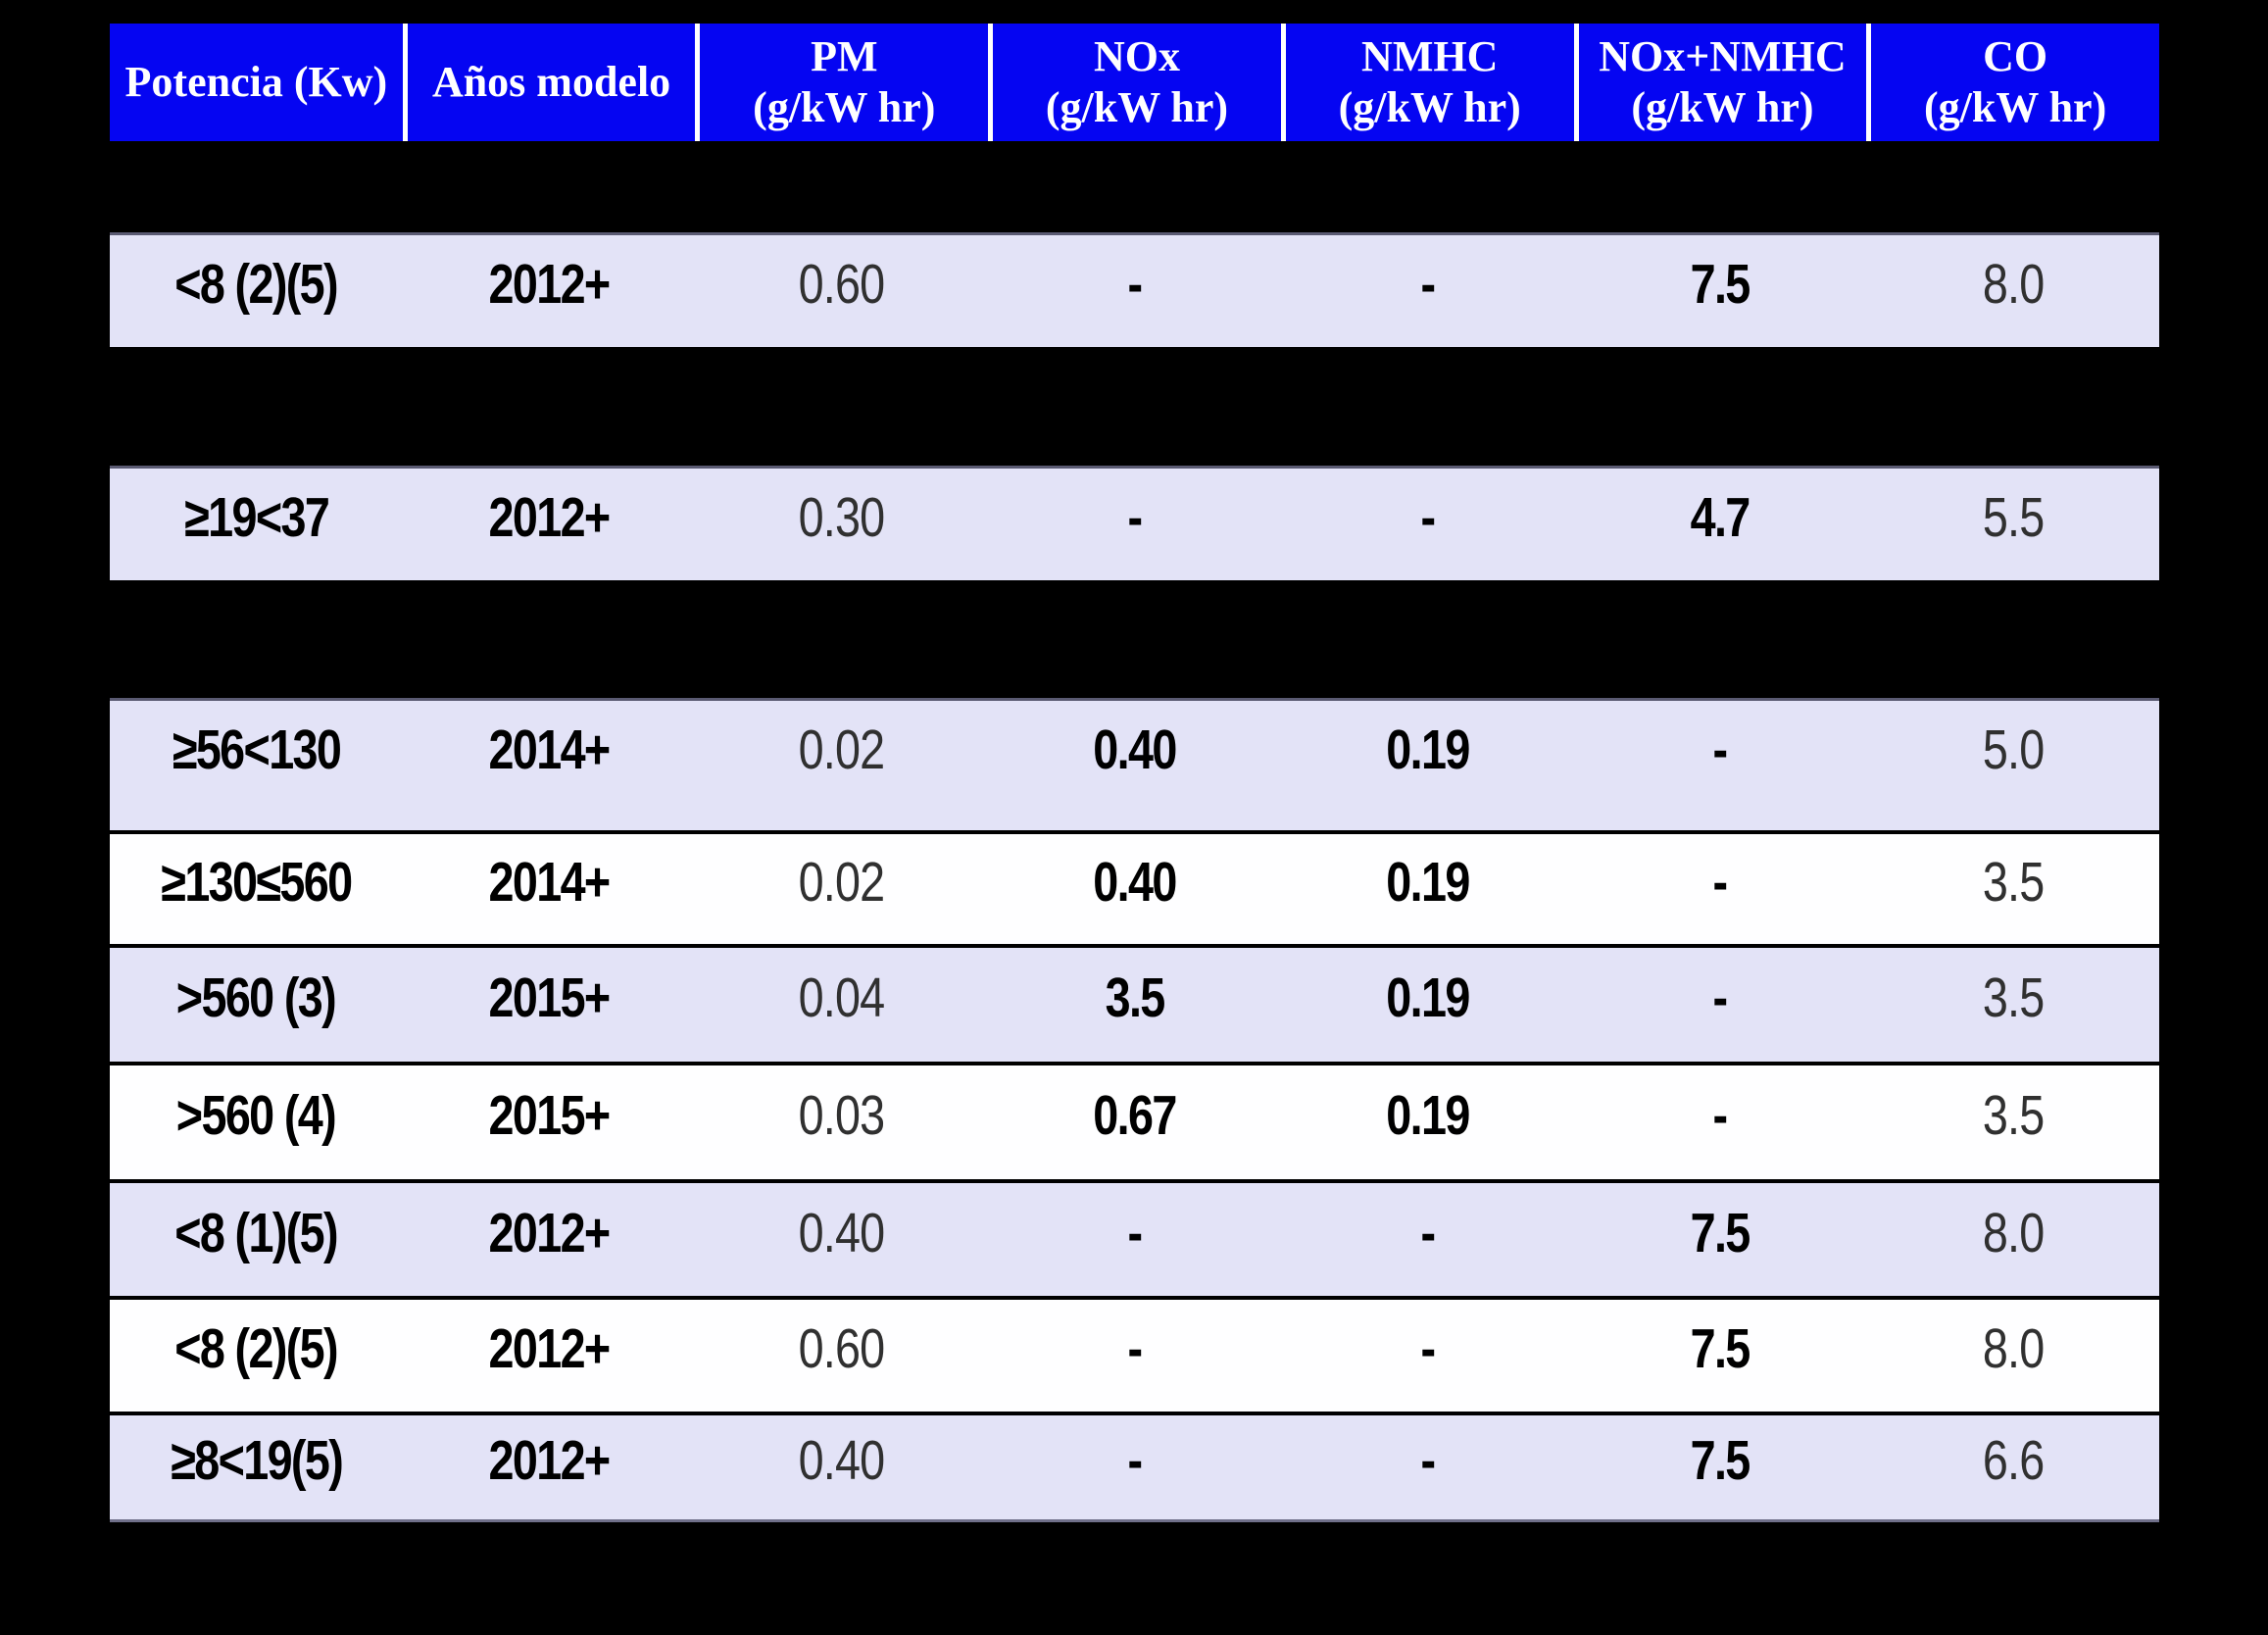 The width and height of the screenshot is (2268, 1635). Describe the element at coordinates (1430, 57) in the screenshot. I see `column-header-label: NMHC` at that location.